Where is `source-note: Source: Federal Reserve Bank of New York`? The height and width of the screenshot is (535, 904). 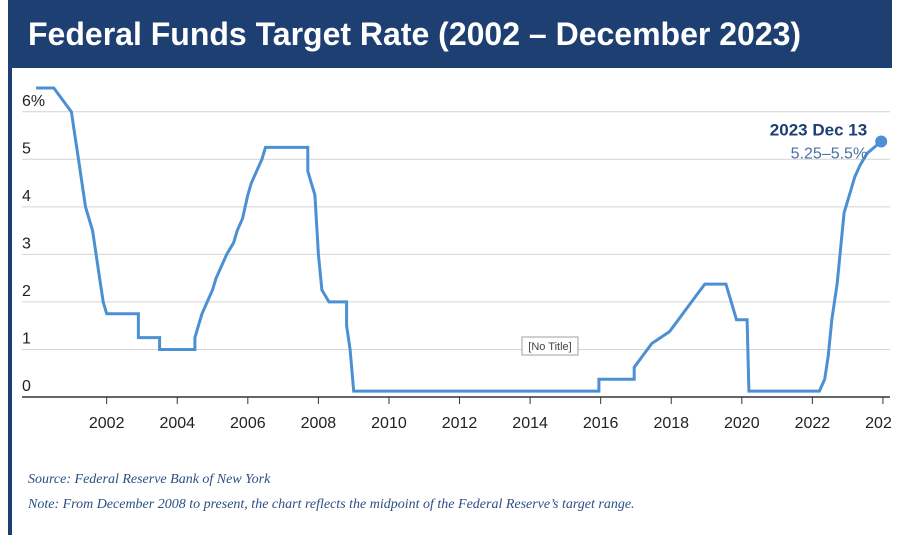 source-note: Source: Federal Reserve Bank of New York is located at coordinates (149, 479).